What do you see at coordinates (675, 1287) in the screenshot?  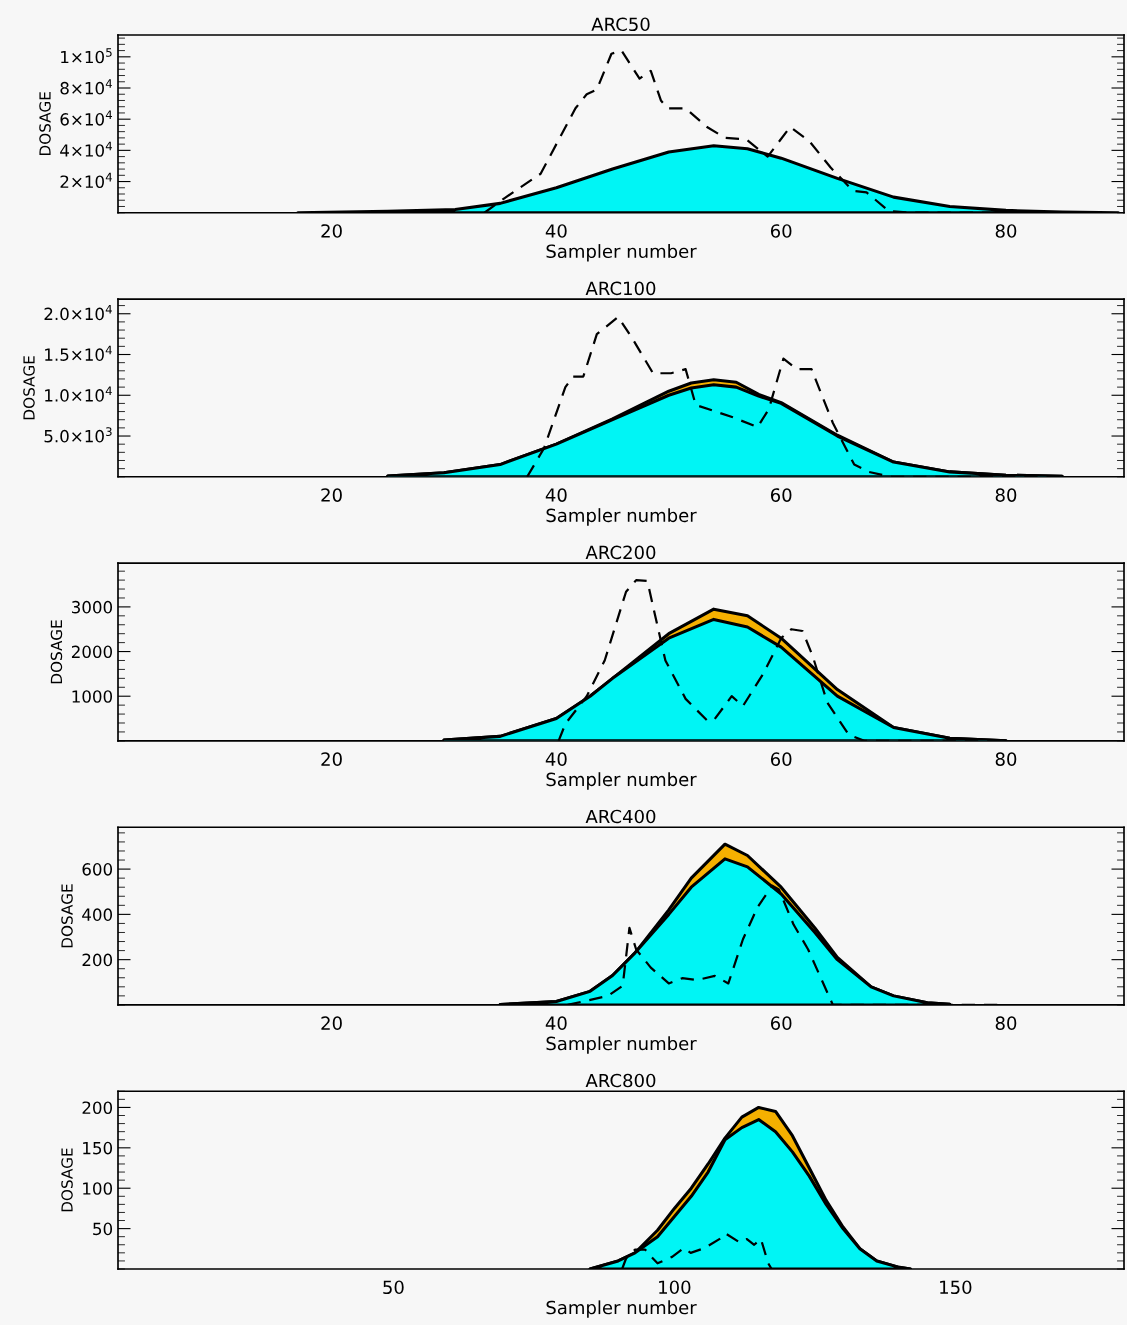 I see `x-tick-label: 100` at bounding box center [675, 1287].